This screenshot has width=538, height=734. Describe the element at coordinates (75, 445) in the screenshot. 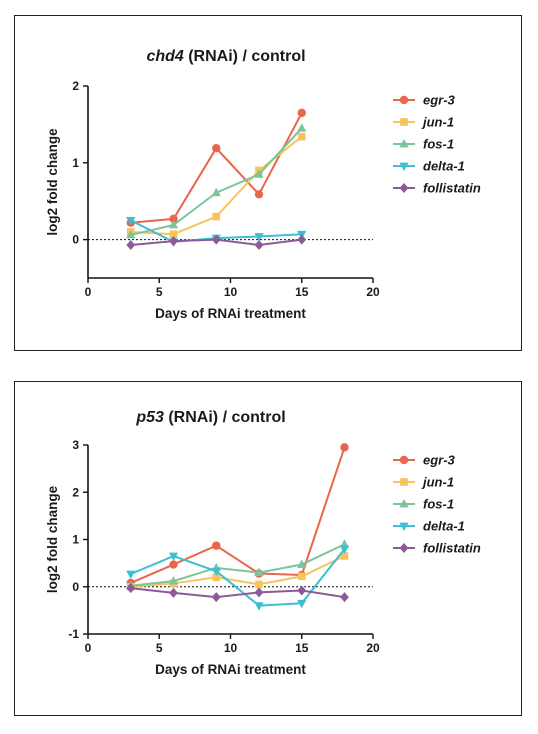

I see `y-tick-label: 3` at that location.